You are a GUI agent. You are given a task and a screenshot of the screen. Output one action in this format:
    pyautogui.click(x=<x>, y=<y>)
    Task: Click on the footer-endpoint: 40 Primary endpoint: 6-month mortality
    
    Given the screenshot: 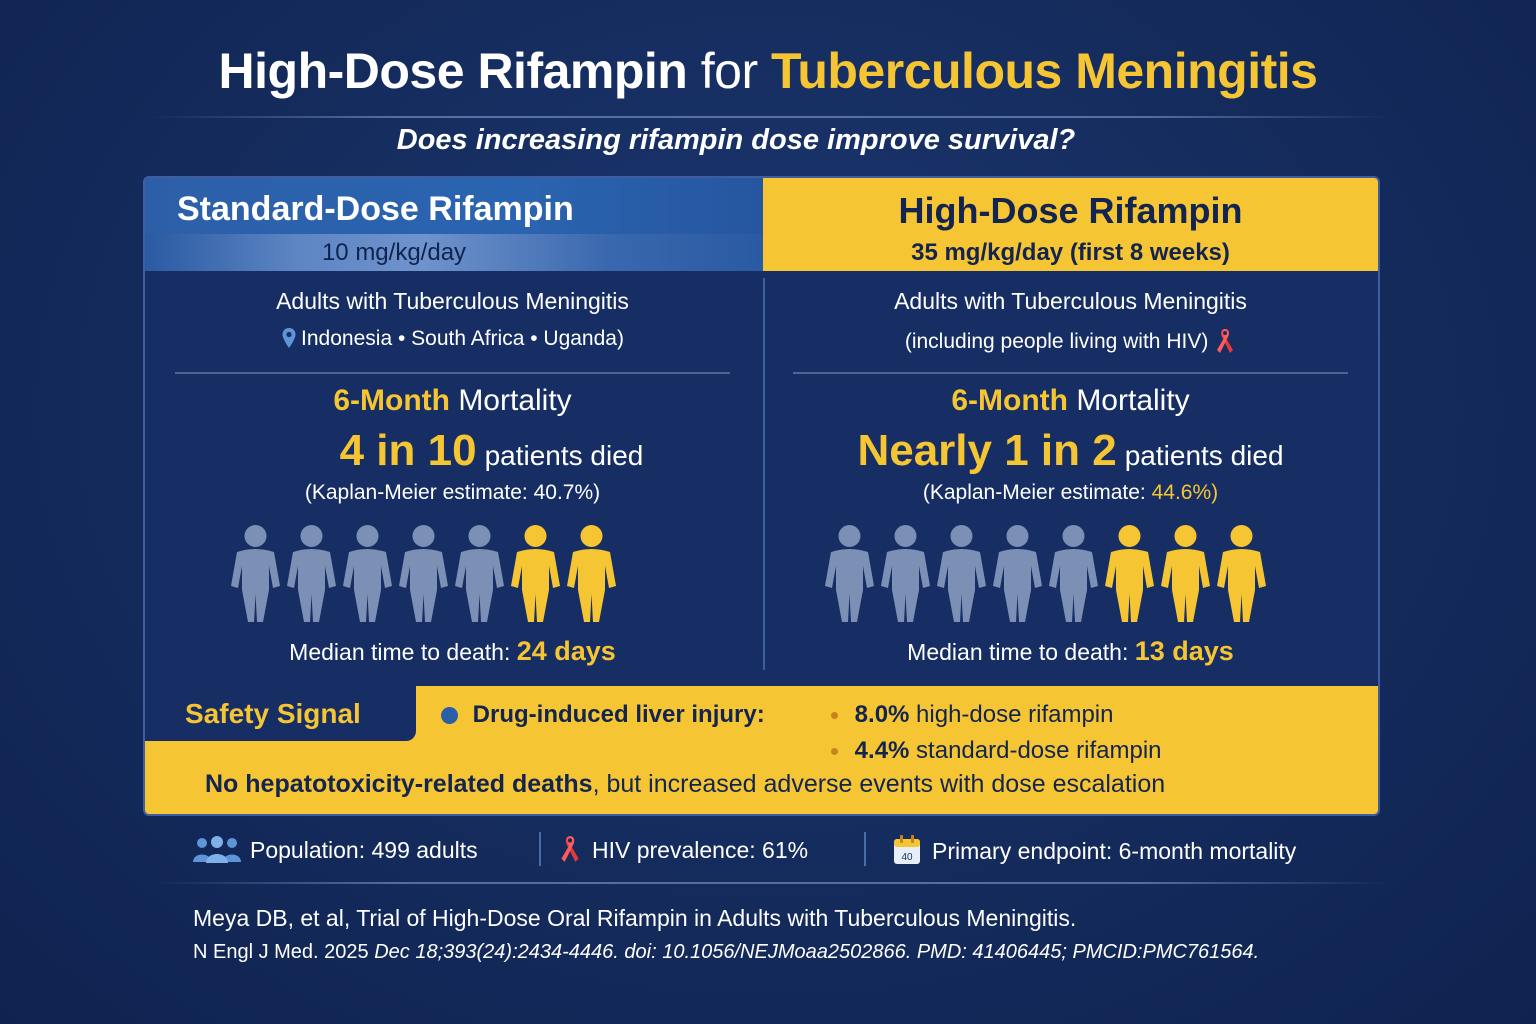 What is the action you would take?
    pyautogui.click(x=1094, y=850)
    